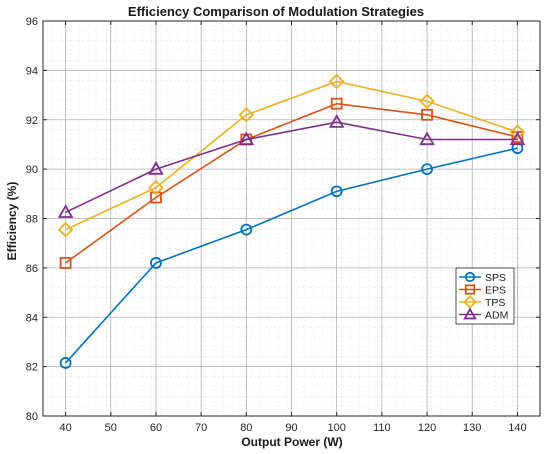 The width and height of the screenshot is (550, 454). I want to click on x-tick-label: 130, so click(472, 428).